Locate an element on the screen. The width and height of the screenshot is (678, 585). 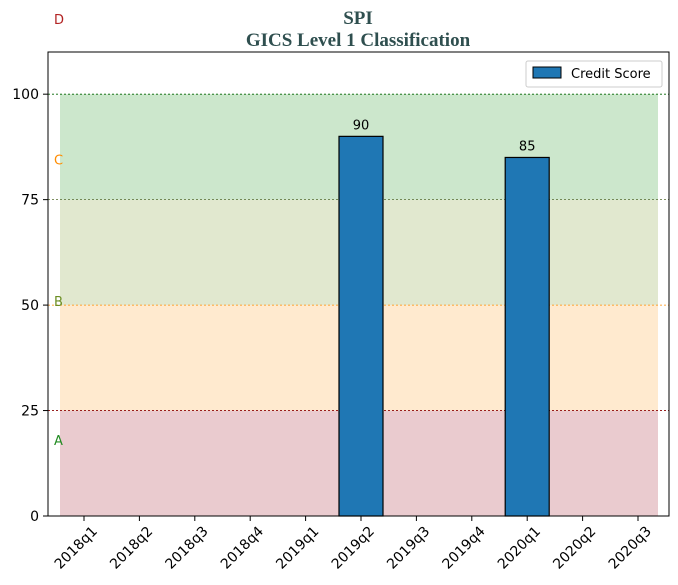
x-tick-label: 2018q2 is located at coordinates (131, 548).